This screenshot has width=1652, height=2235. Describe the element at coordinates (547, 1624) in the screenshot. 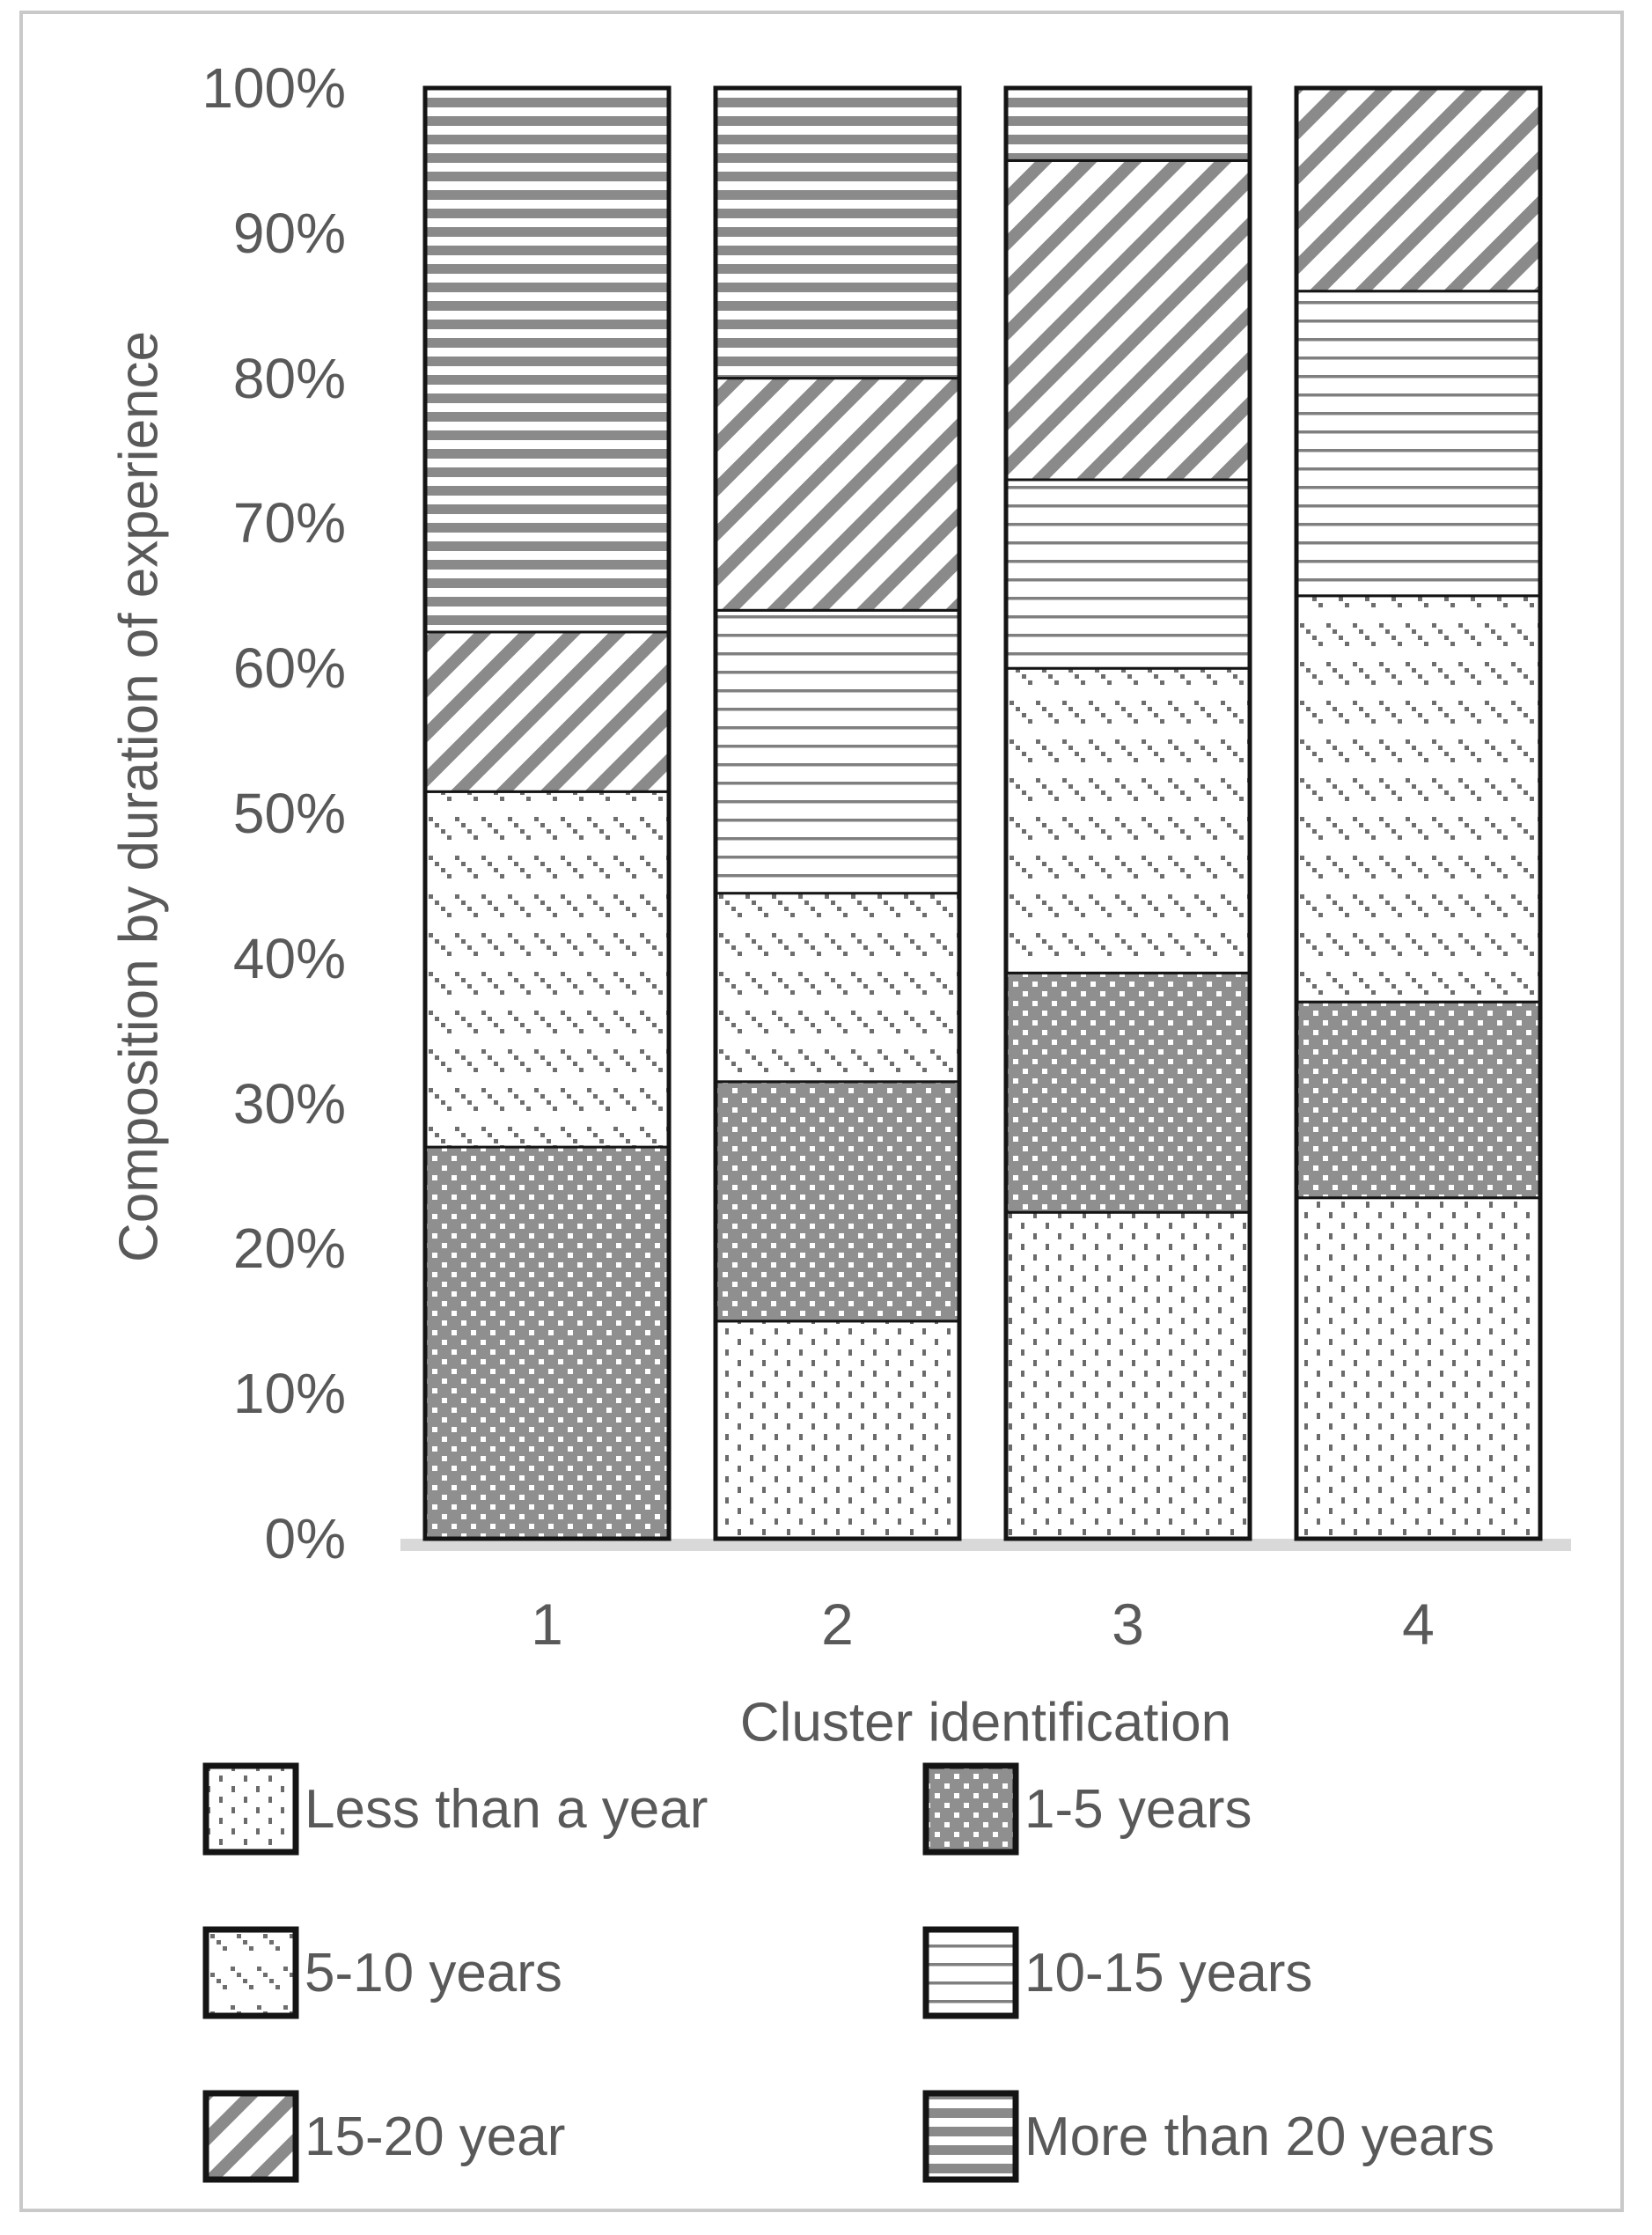

I see `x-category-label: 1` at that location.